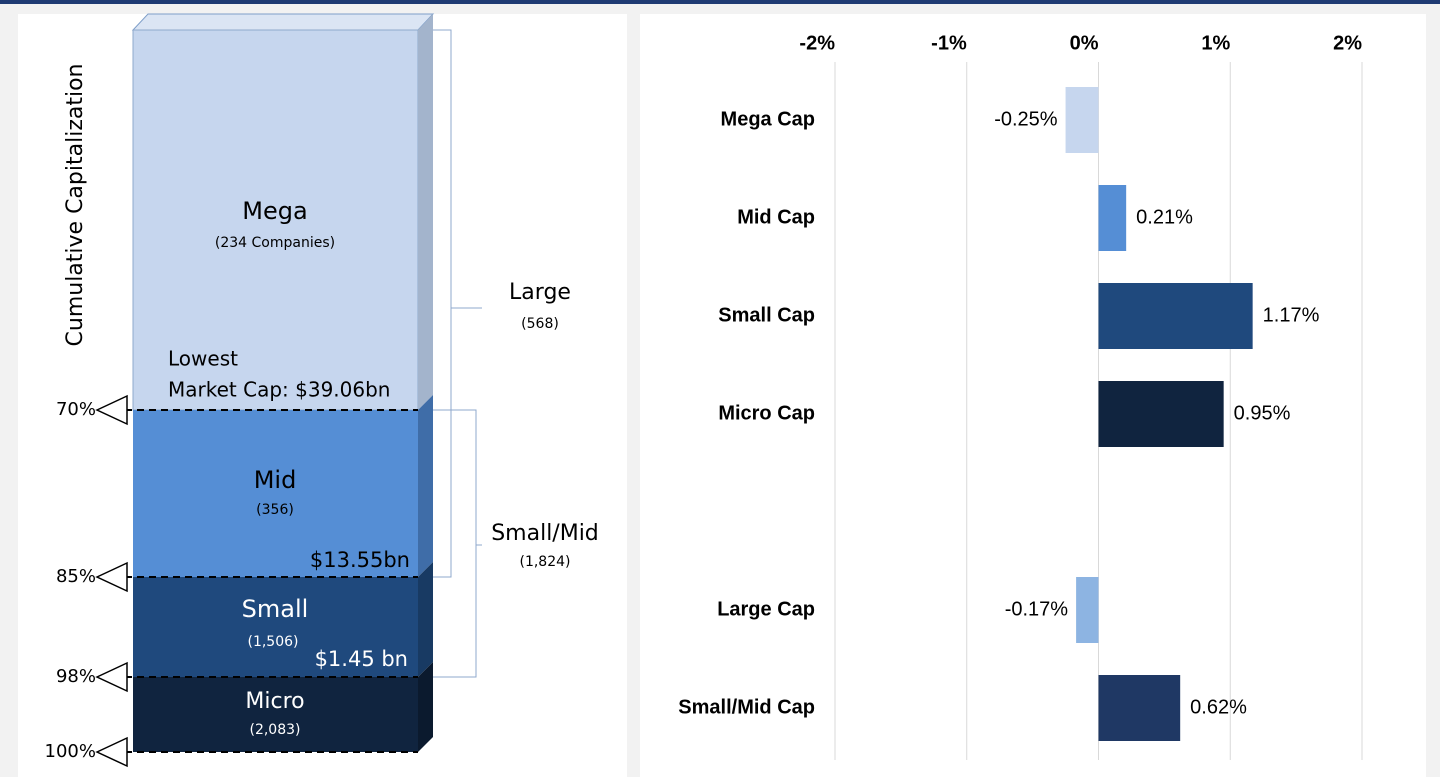 This screenshot has width=1440, height=777. What do you see at coordinates (279, 390) in the screenshot?
I see `threshold-label: Market Cap: $39.06bn` at bounding box center [279, 390].